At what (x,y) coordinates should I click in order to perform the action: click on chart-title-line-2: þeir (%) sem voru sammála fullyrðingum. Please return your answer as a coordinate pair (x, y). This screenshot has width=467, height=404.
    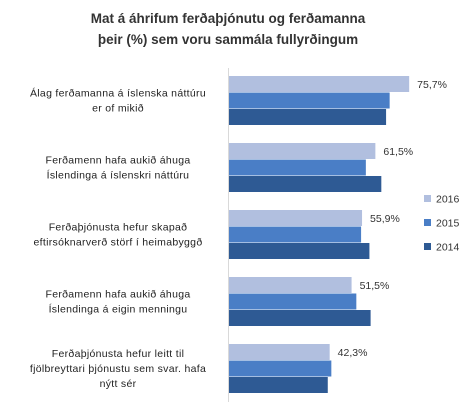
    Looking at the image, I should click on (228, 39).